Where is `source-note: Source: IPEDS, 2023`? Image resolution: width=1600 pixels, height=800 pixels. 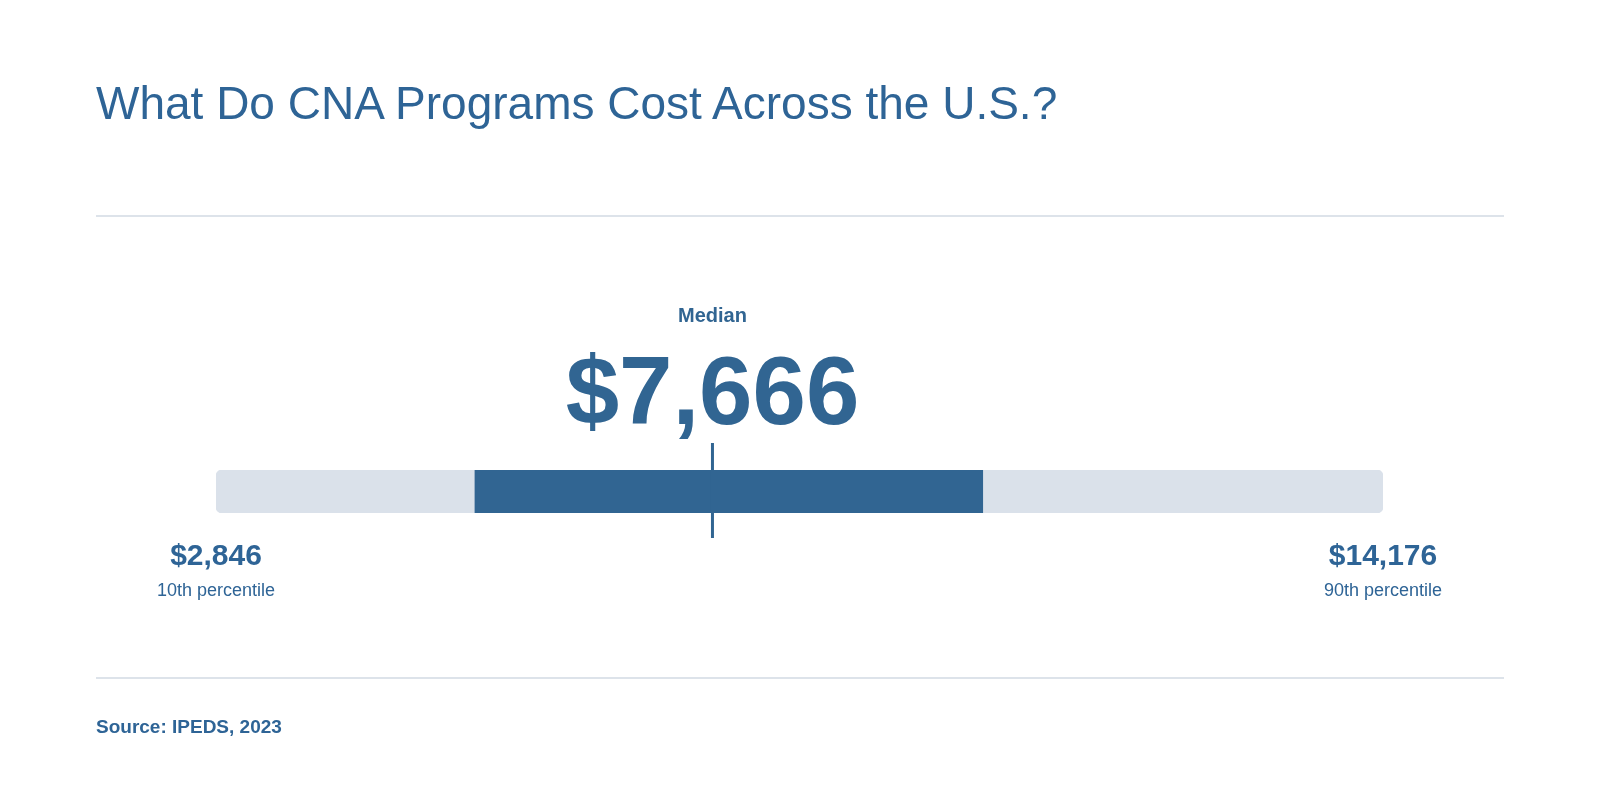 source-note: Source: IPEDS, 2023 is located at coordinates (189, 727).